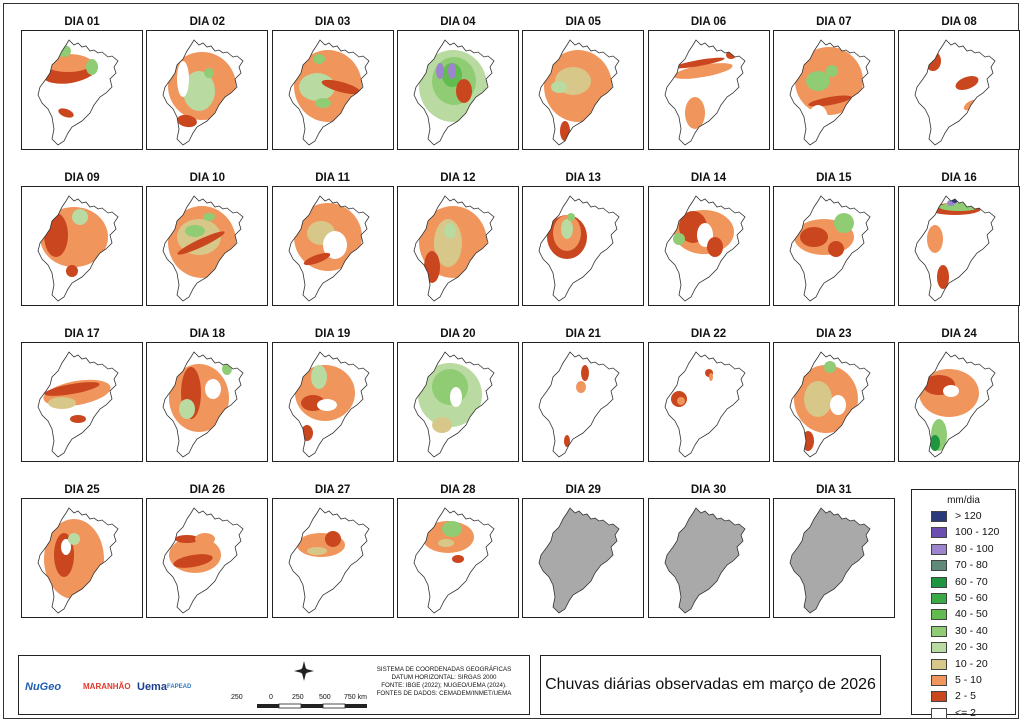 The width and height of the screenshot is (1024, 724). Describe the element at coordinates (977, 532) in the screenshot. I see `legend-label: 100 - 120` at that location.